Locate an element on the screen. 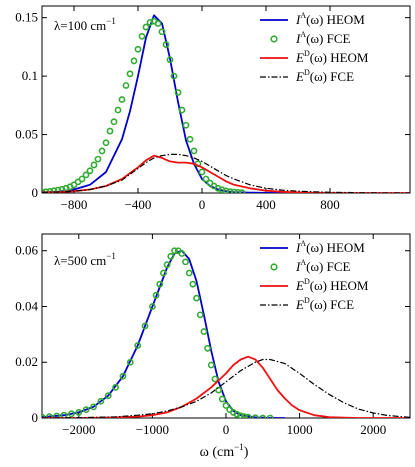 The height and width of the screenshot is (467, 415). x-tick-label: 800 is located at coordinates (330, 204).